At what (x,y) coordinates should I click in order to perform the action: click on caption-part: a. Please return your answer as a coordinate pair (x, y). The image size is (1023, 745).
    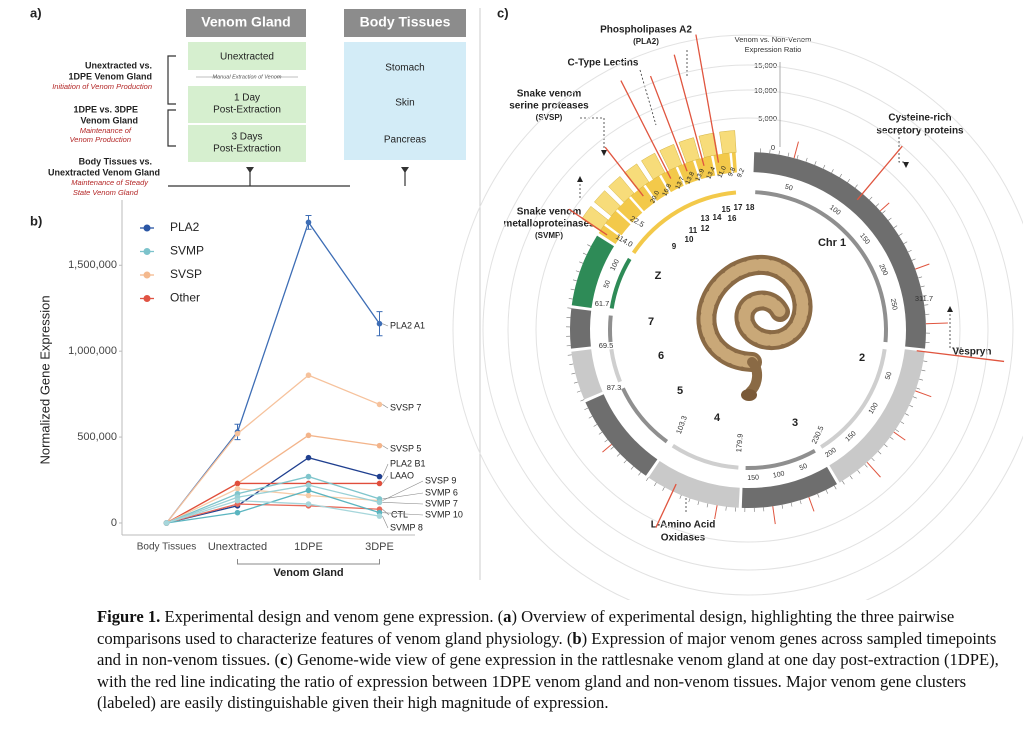
    Looking at the image, I should click on (507, 616).